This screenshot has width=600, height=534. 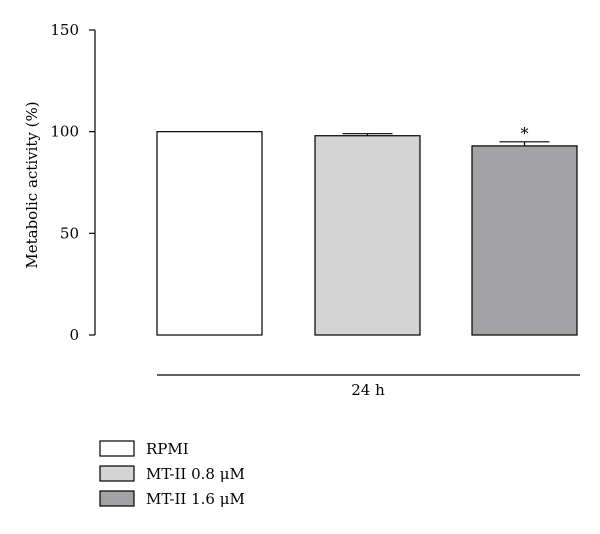 What do you see at coordinates (195, 499) in the screenshot?
I see `legend-label-3: MT-II 1.6 μM` at bounding box center [195, 499].